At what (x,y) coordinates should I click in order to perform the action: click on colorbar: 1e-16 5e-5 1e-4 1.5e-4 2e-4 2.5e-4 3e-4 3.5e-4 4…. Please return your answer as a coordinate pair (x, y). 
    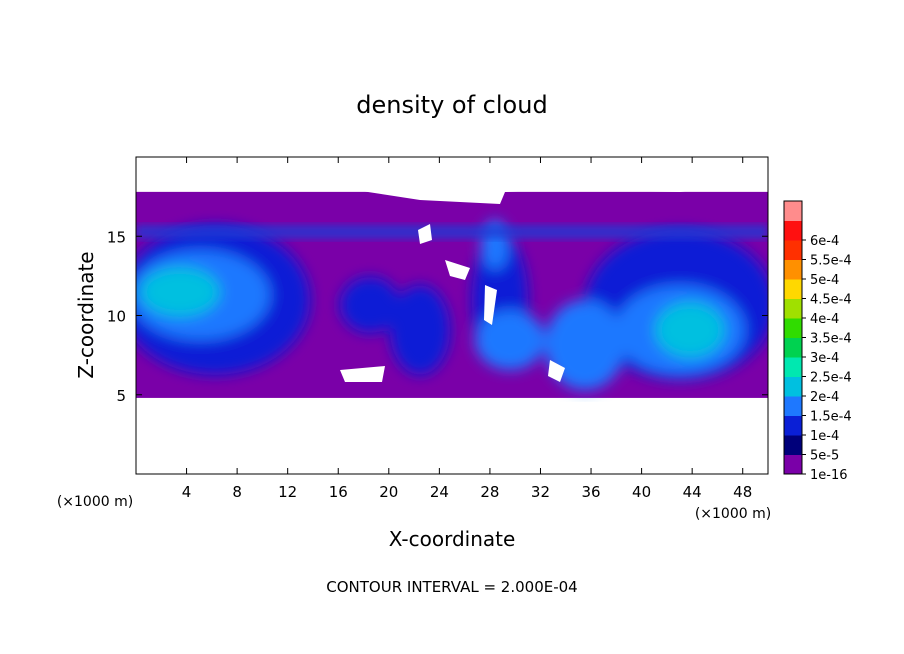
    Looking at the image, I should click on (817, 341).